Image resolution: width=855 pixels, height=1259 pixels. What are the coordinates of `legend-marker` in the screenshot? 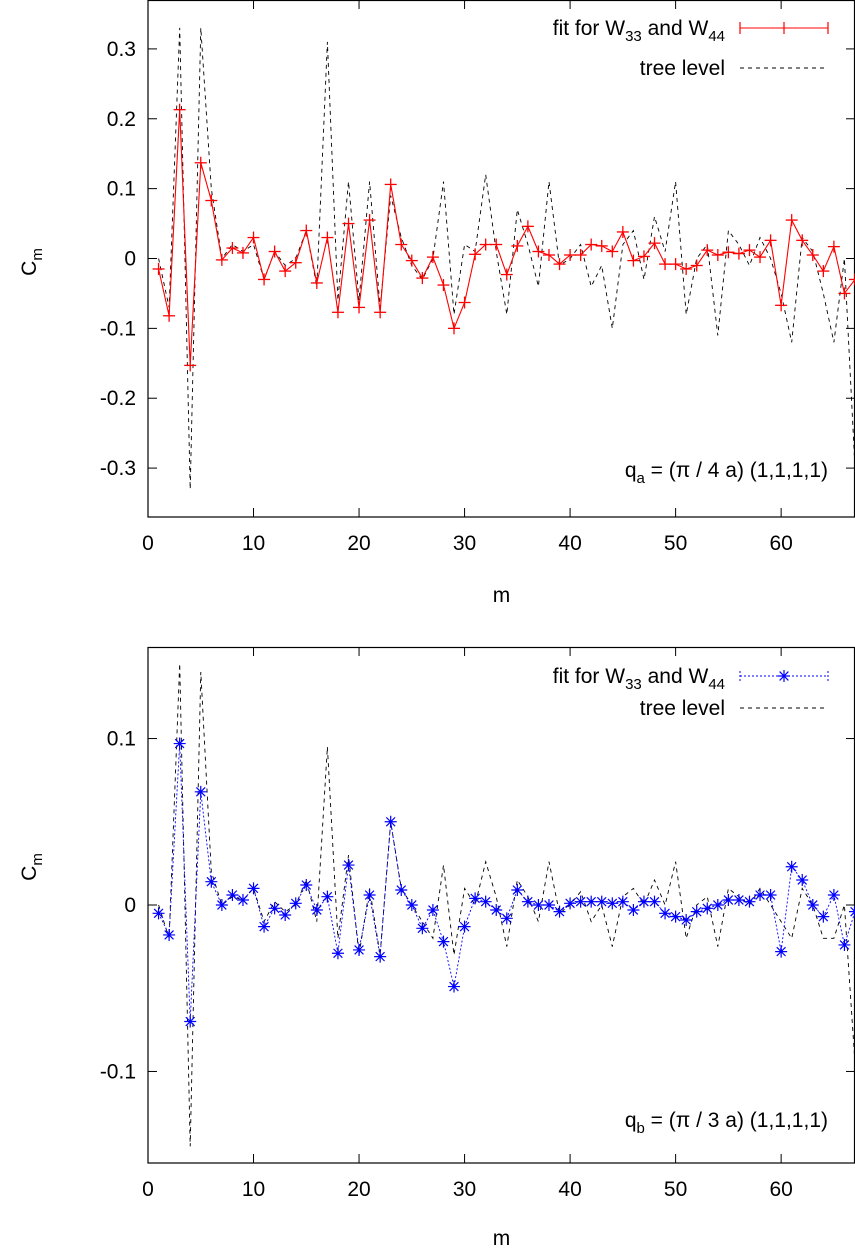 It's located at (784, 676).